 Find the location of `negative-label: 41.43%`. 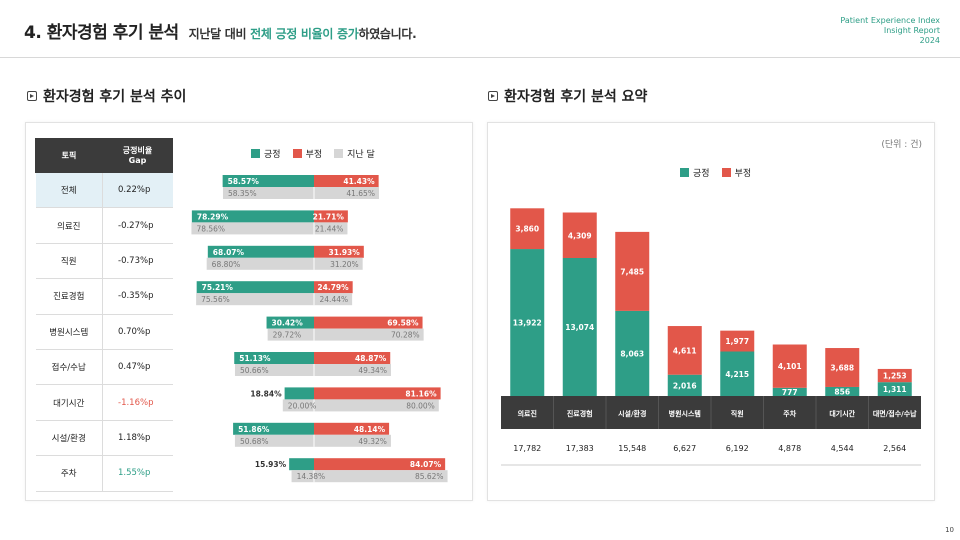

negative-label: 41.43% is located at coordinates (359, 181).